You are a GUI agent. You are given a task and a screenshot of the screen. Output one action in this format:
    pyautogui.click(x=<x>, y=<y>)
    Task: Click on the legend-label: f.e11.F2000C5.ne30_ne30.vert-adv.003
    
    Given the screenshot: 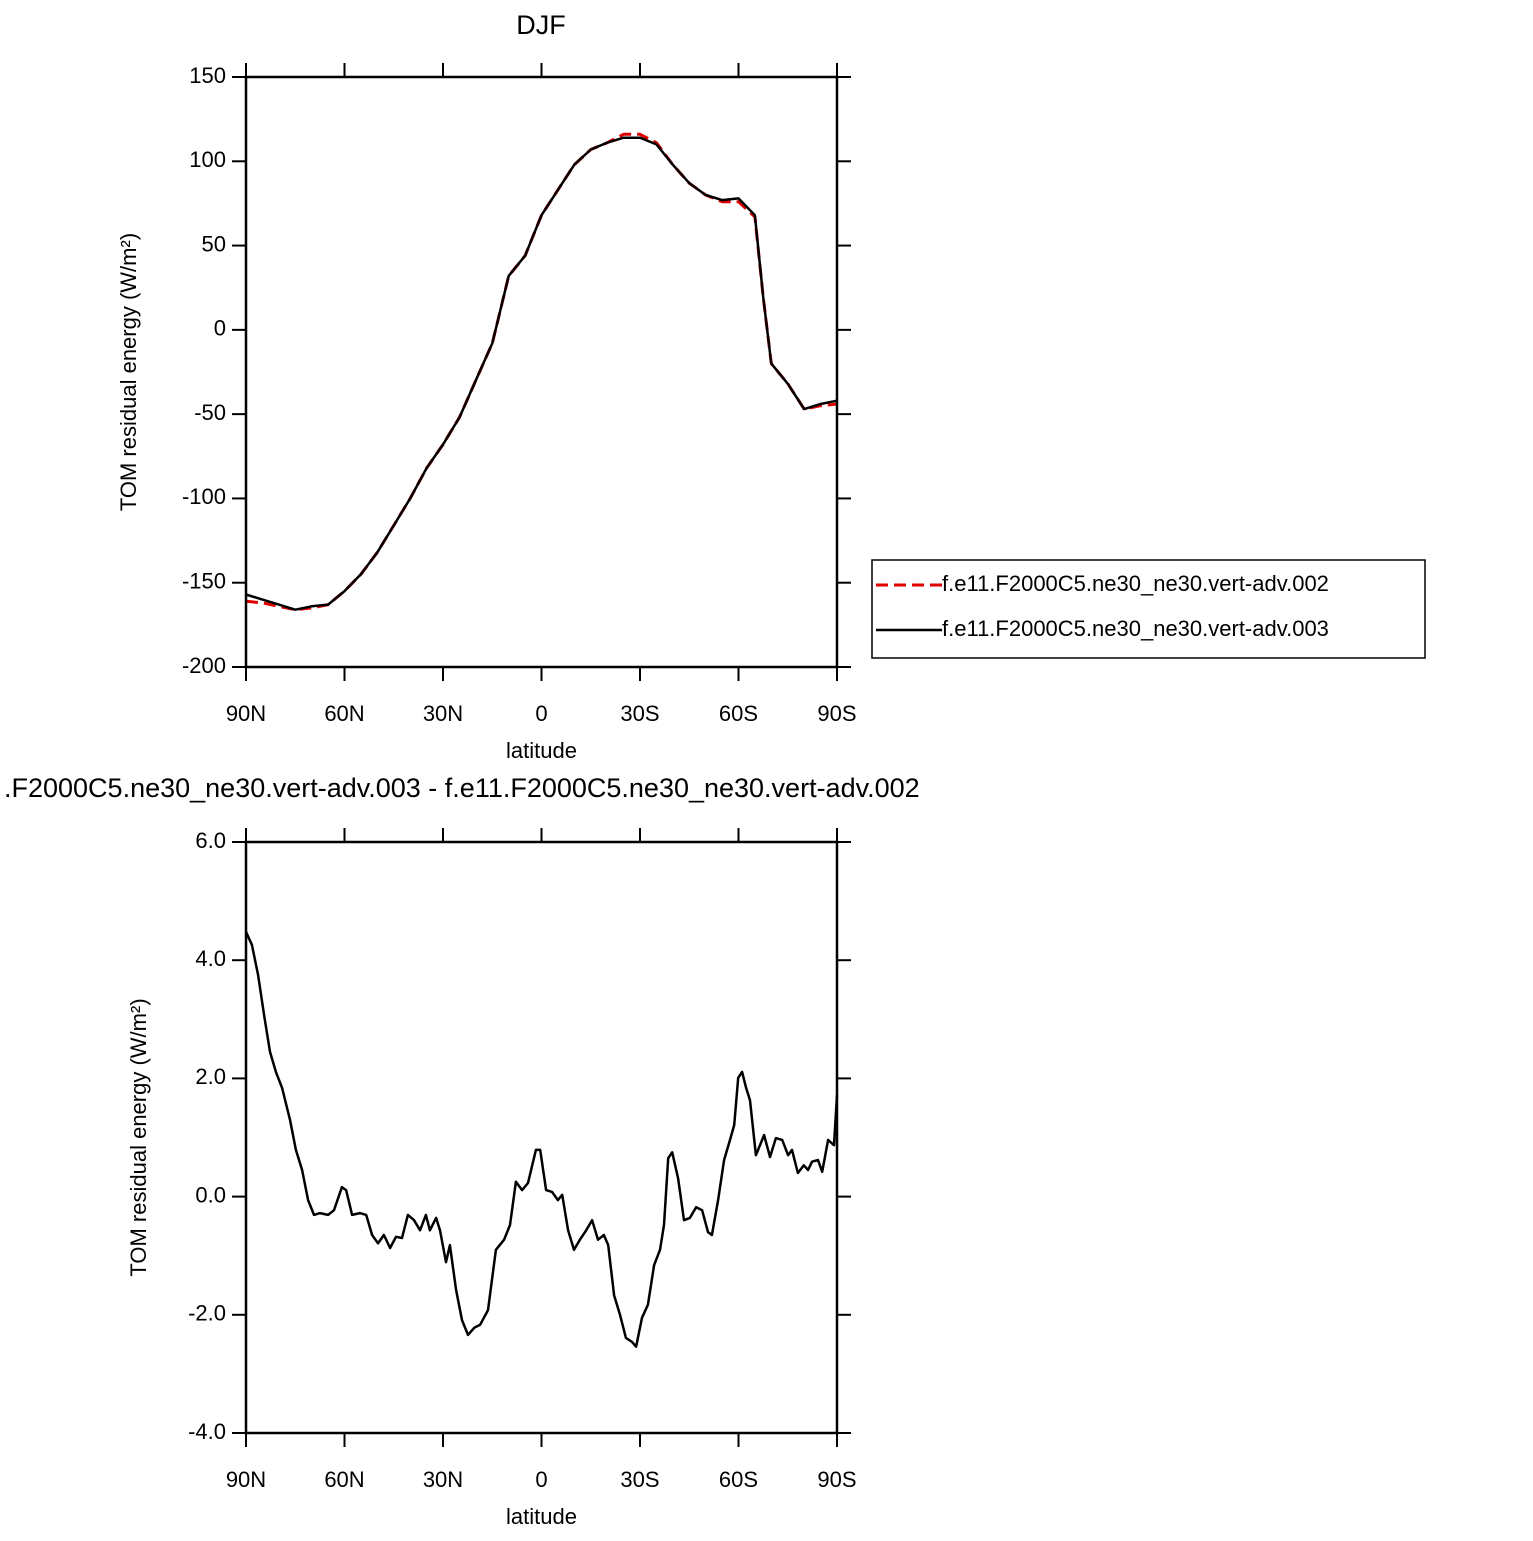 What is the action you would take?
    pyautogui.click(x=1135, y=628)
    